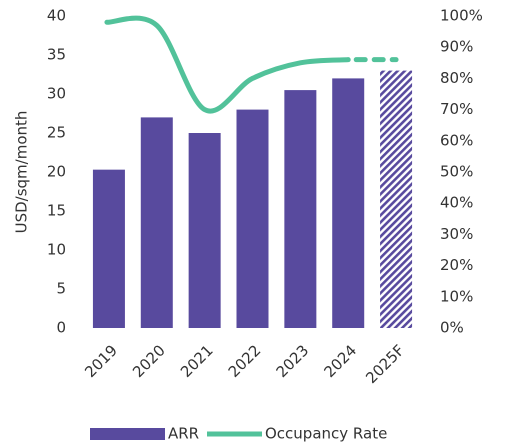 This screenshot has height=448, width=505. Describe the element at coordinates (385, 364) in the screenshot. I see `x-tick-label: 2025F` at that location.